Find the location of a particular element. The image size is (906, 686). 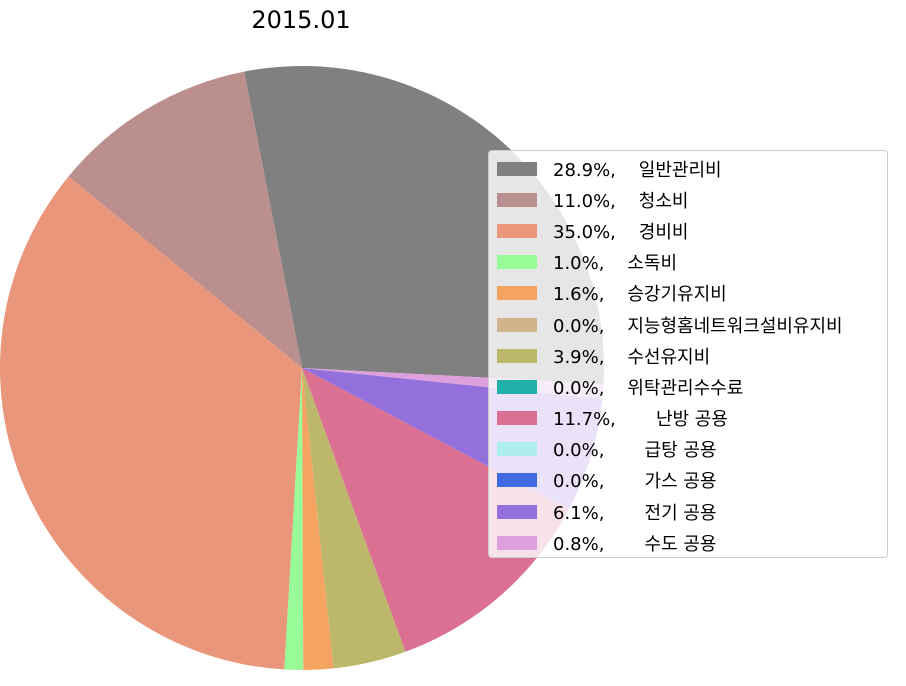

legend-label: 0.0%, 급탕 공용 is located at coordinates (635, 451).